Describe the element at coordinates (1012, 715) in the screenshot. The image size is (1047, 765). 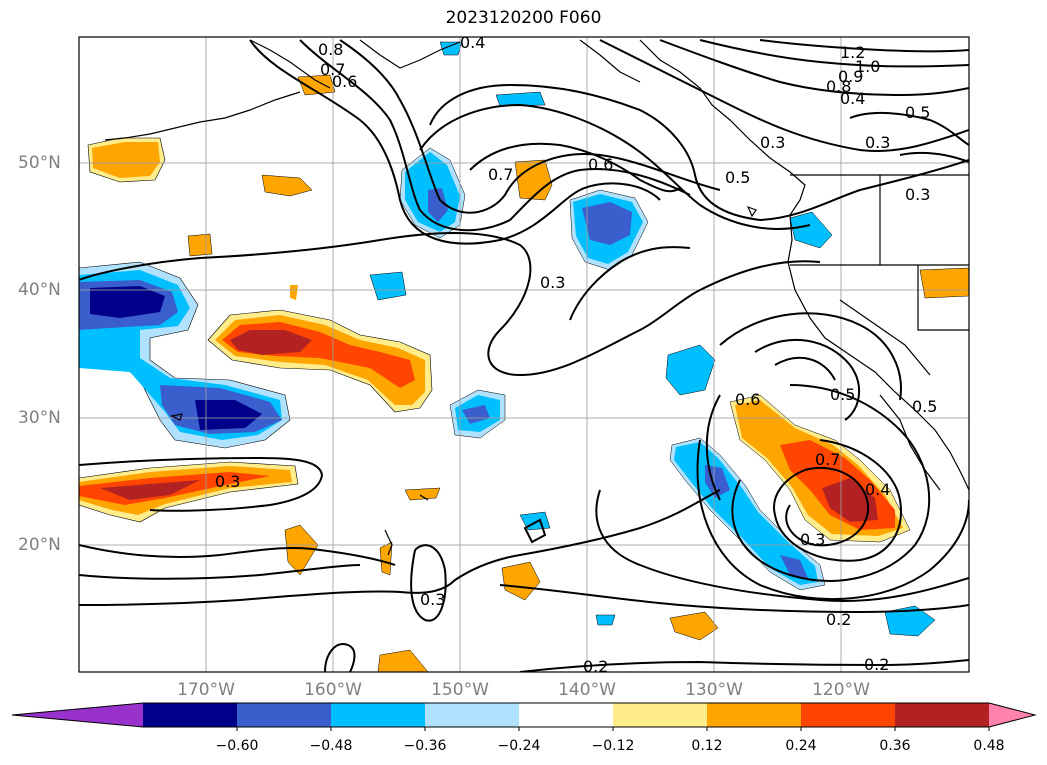
I see `colorbar-extend-max` at that location.